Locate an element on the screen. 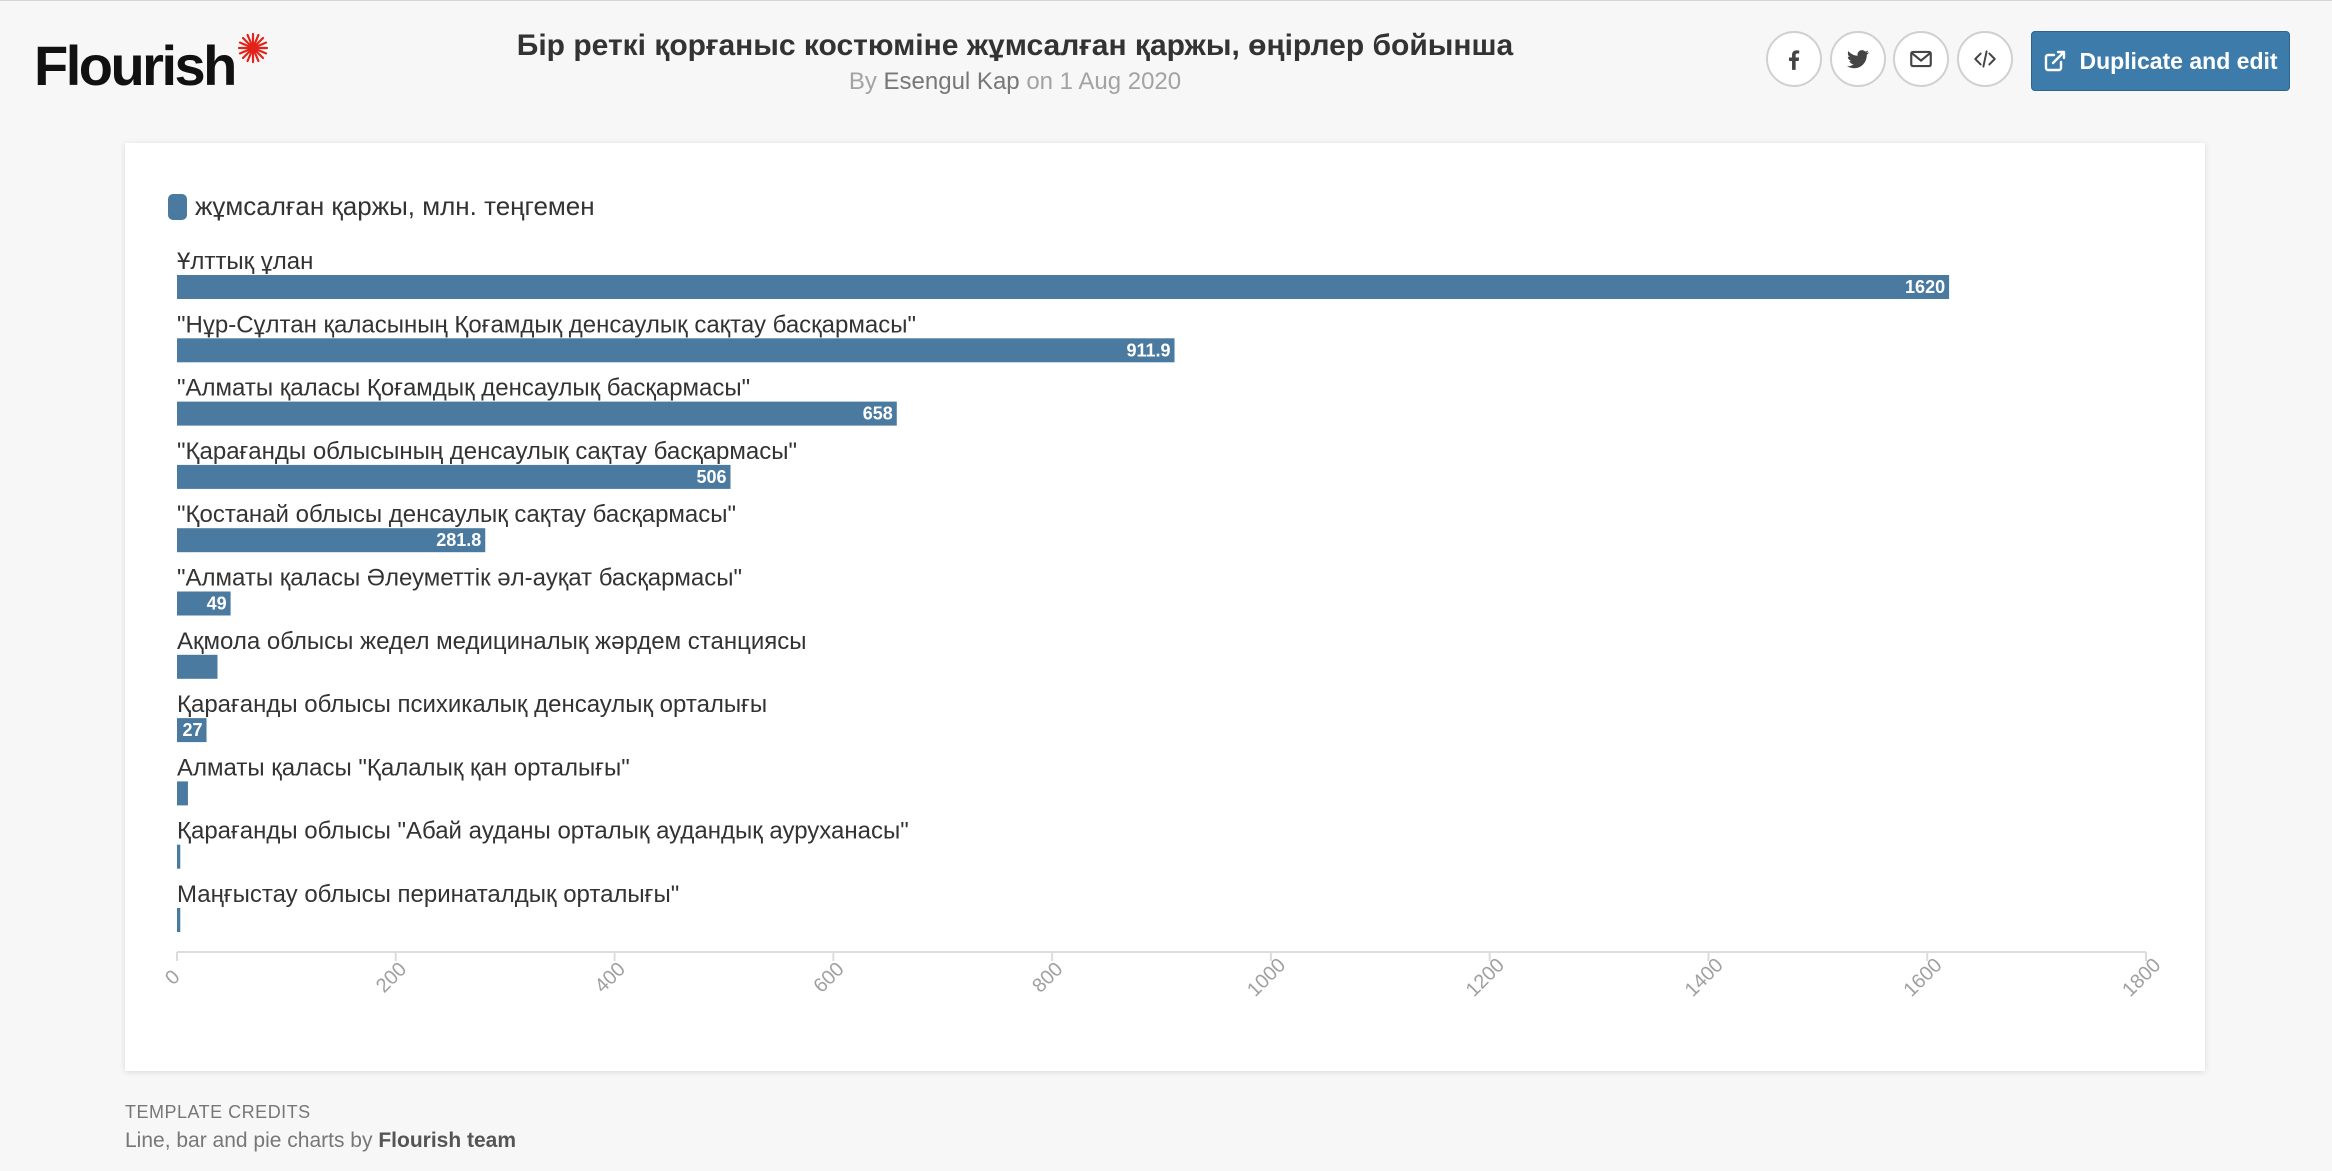 Image resolution: width=2332 pixels, height=1171 pixels. byline: By Esengul Kap on 1 Aug 2020 is located at coordinates (1015, 82).